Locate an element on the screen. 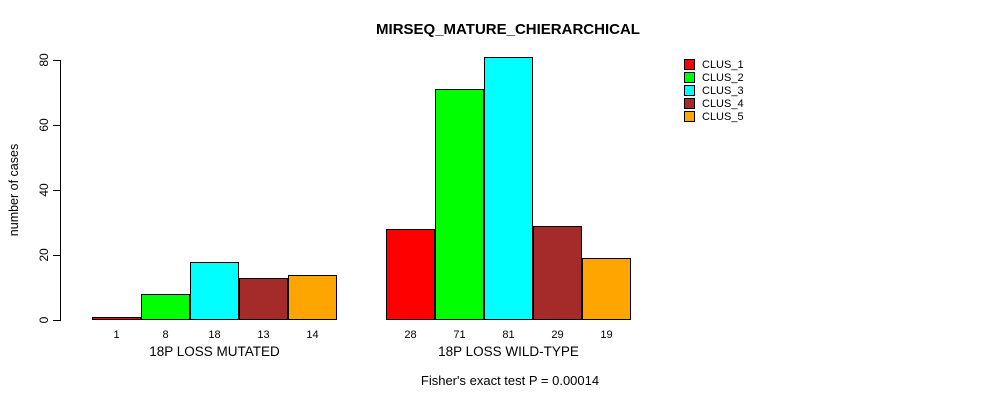 This screenshot has height=400, width=990. legend-item-clus_4: CLUS_4 is located at coordinates (714, 103).